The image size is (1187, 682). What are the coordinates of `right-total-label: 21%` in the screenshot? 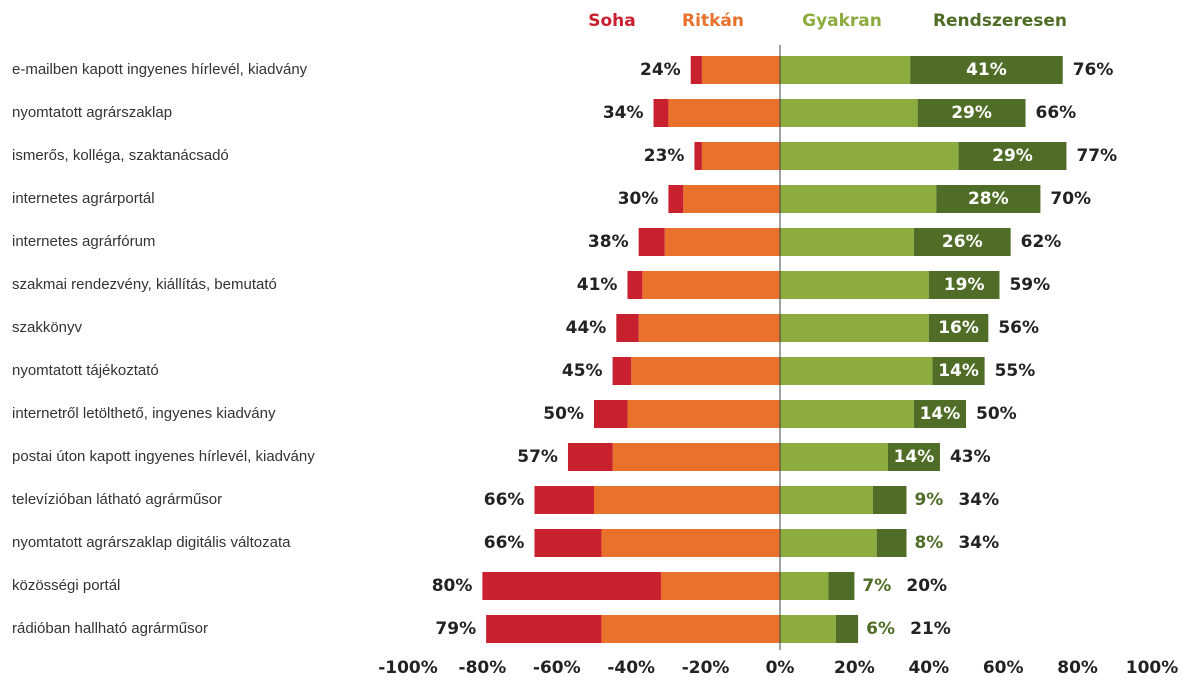 It's located at (930, 629).